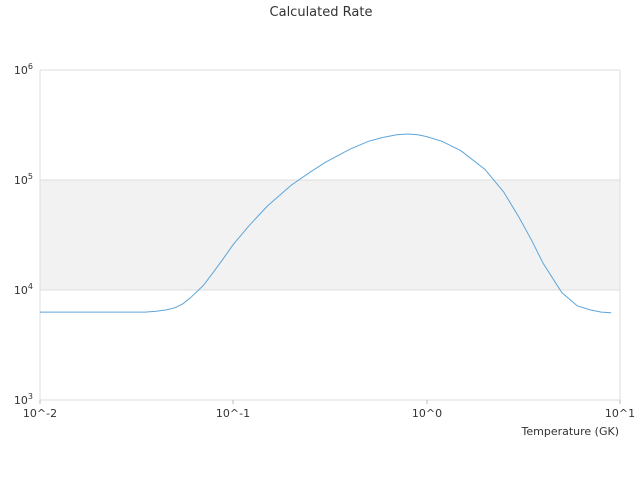  I want to click on x-tick-label-1: 10^-1, so click(233, 413).